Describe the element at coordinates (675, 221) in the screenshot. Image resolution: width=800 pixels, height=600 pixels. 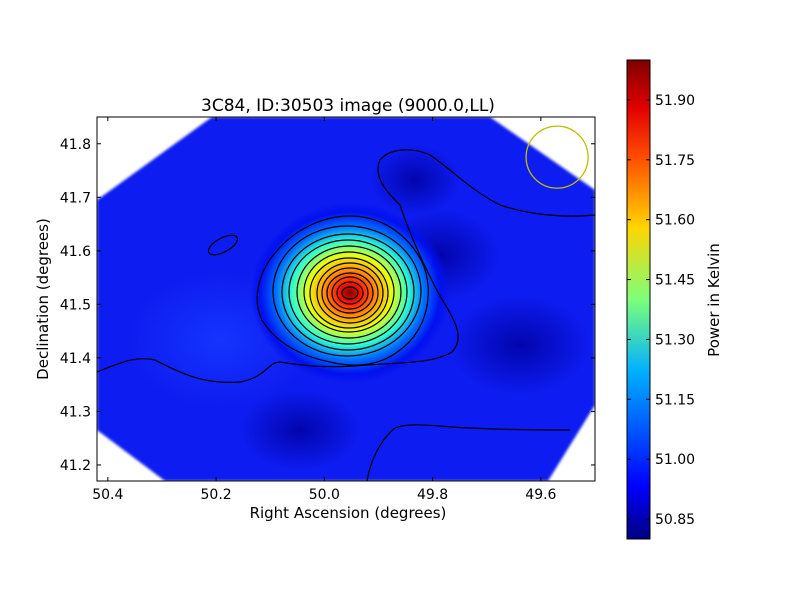
I see `colorbar-tick-label: 51.60` at that location.